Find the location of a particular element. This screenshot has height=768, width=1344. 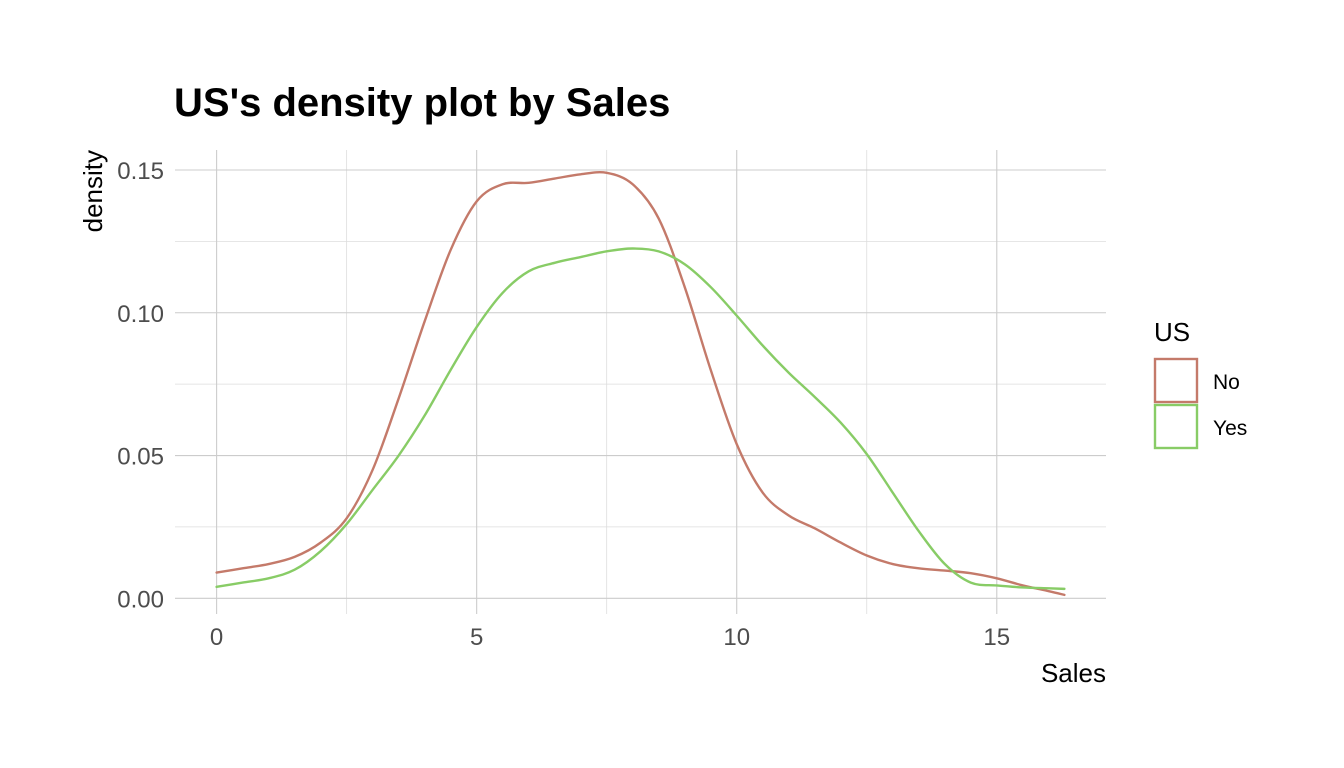

x-tick-label: 0 is located at coordinates (216, 637).